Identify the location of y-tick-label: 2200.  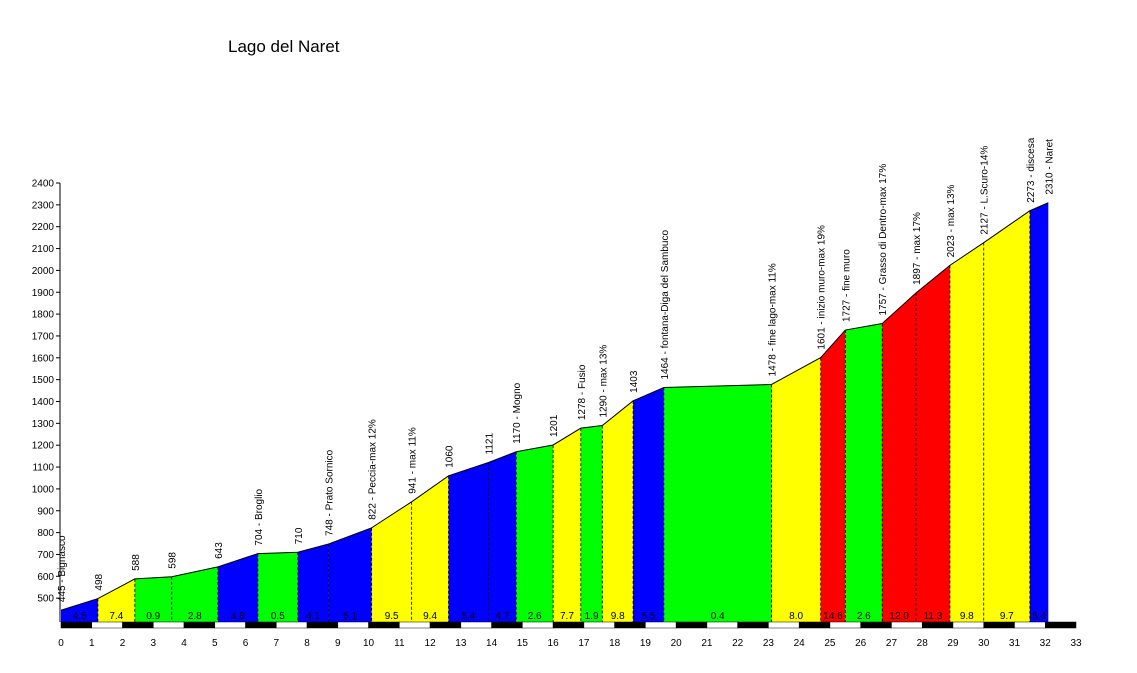
(43, 227).